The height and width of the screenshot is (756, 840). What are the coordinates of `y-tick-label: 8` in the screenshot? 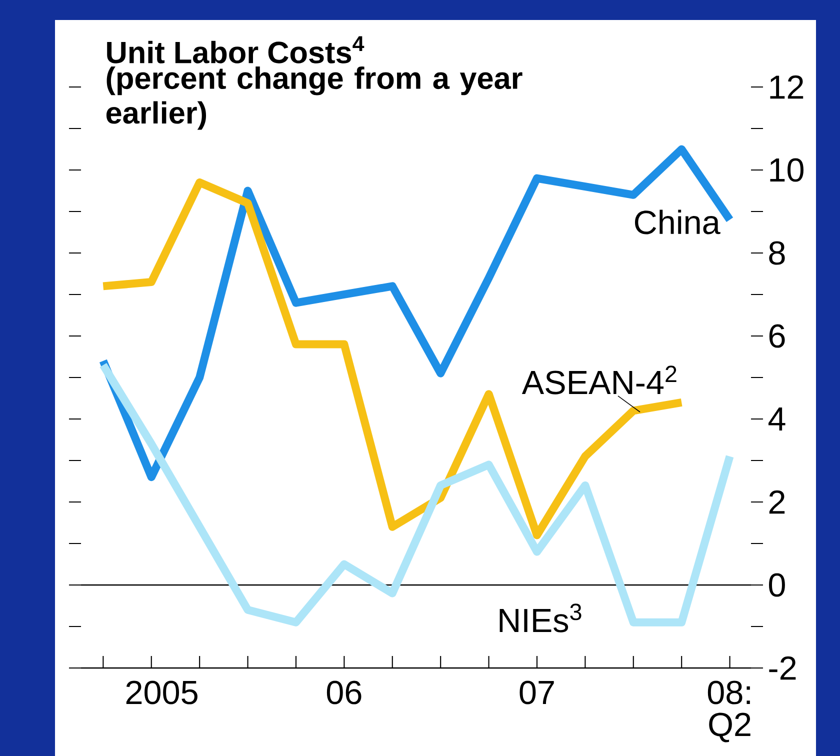 It's located at (777, 253).